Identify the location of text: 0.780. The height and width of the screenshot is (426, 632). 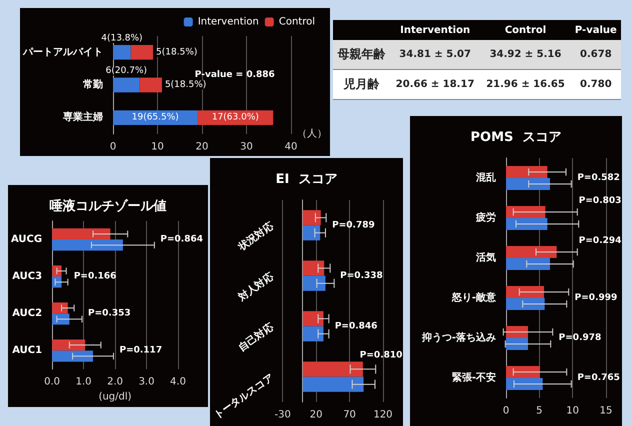
(596, 84).